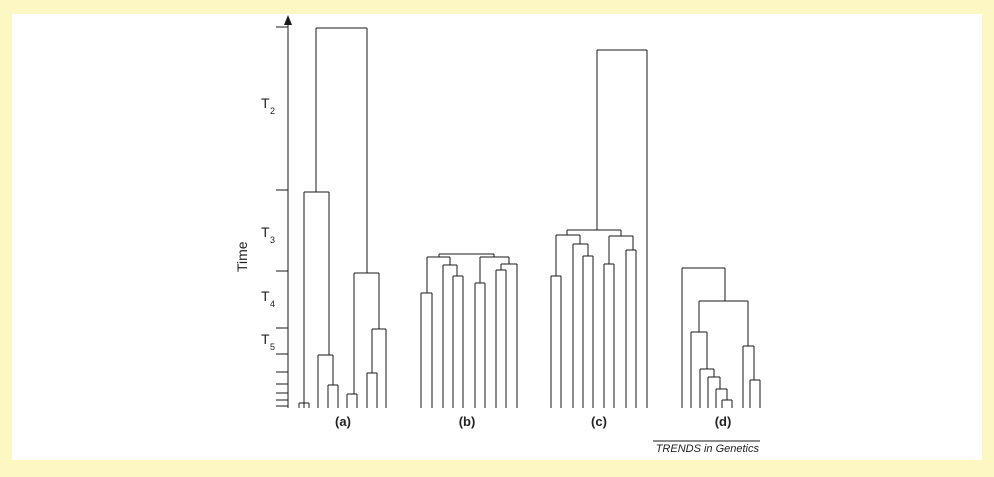  What do you see at coordinates (599, 228) in the screenshot?
I see `tree-c` at bounding box center [599, 228].